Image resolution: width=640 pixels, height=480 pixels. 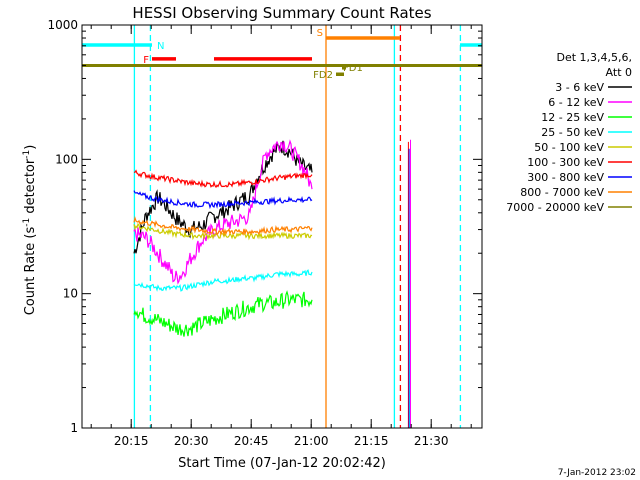 What do you see at coordinates (62, 25) in the screenshot?
I see `y-tick-label-3: 1000` at bounding box center [62, 25].